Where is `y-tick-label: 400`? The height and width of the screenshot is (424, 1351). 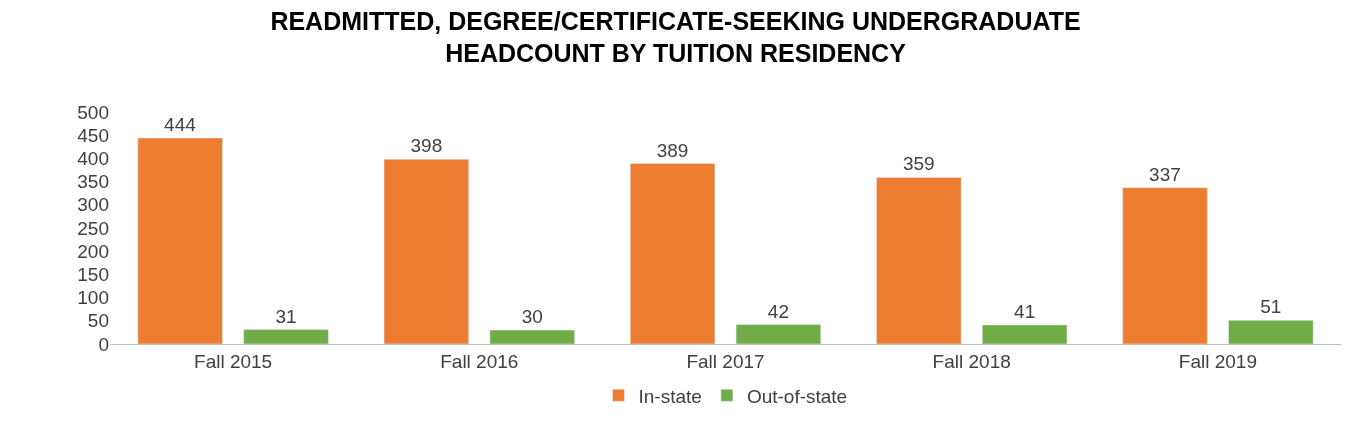 y-tick-label: 400 is located at coordinates (93, 159).